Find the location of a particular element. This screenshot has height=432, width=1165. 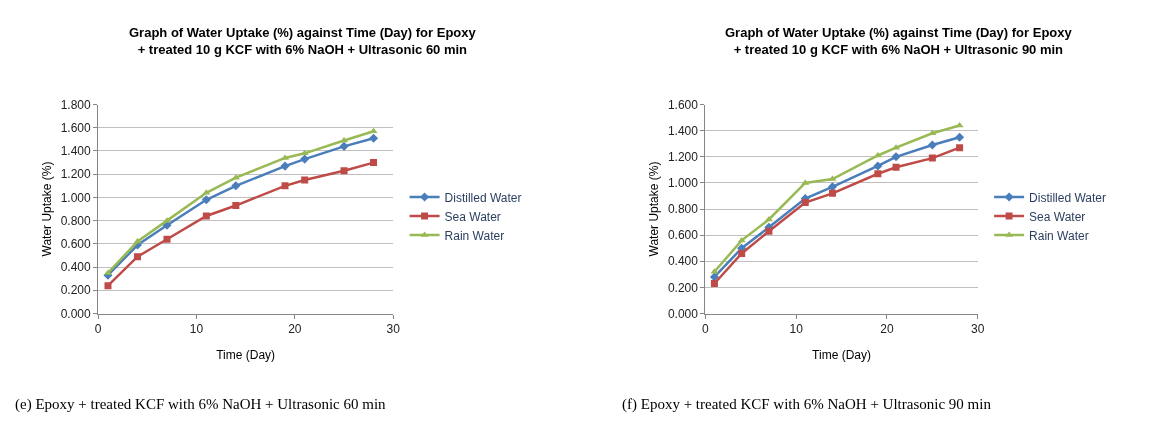

y-tick-label: 1.800 is located at coordinates (76, 104).